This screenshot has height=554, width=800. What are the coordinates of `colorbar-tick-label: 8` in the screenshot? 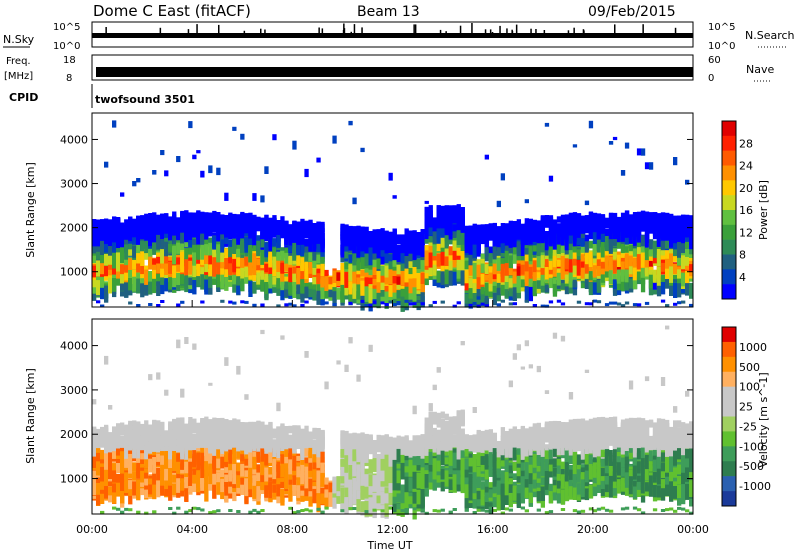 It's located at (742, 255).